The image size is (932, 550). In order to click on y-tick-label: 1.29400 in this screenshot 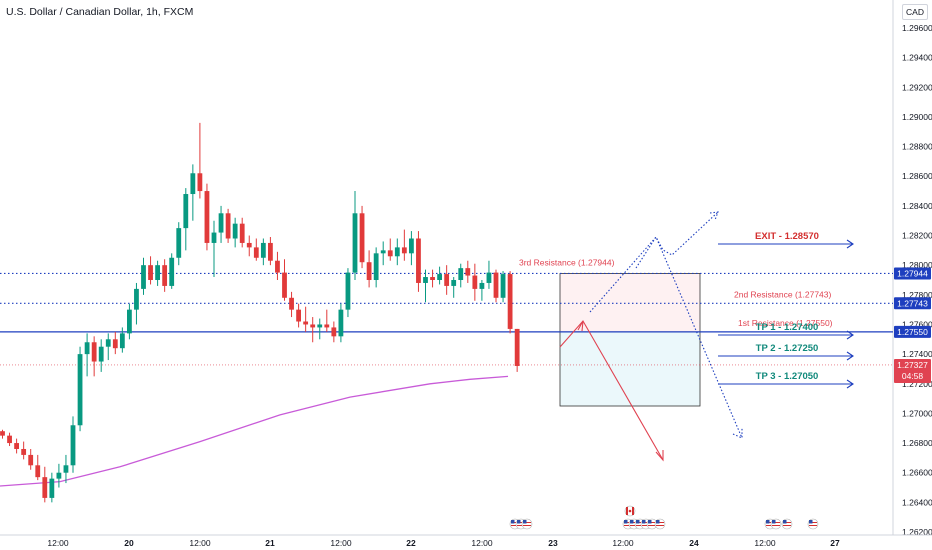, I will do `click(917, 58)`.